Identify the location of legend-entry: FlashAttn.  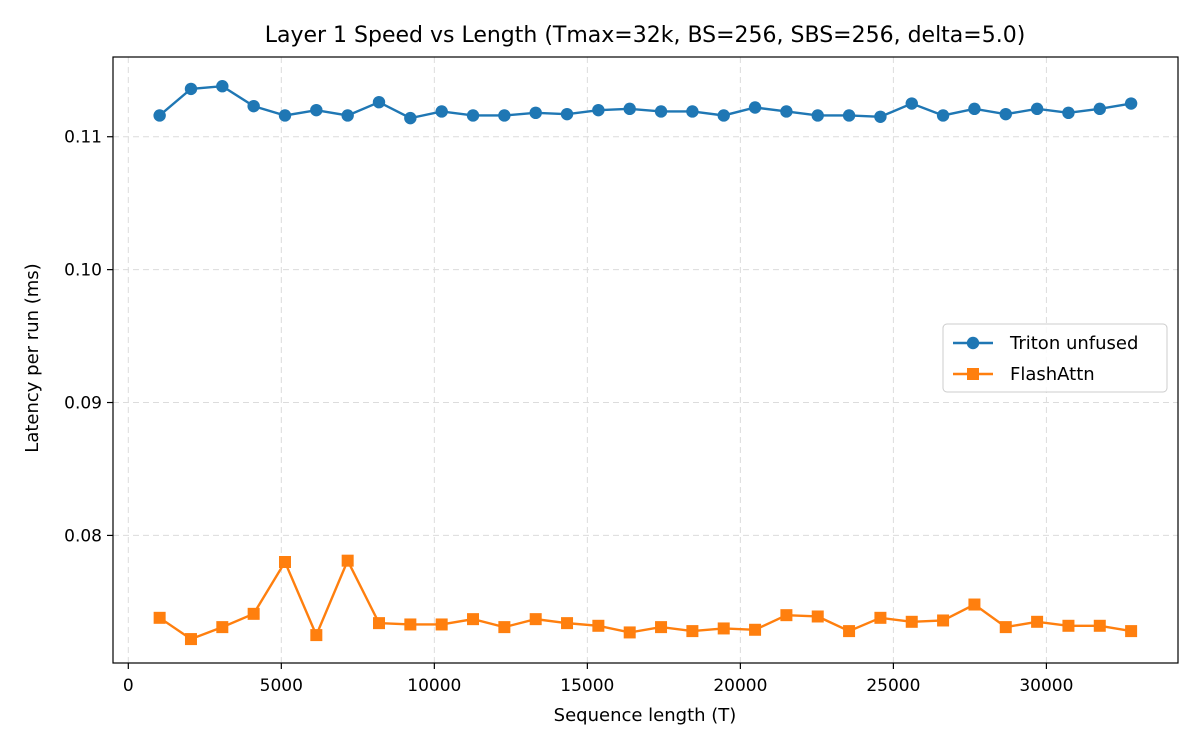
(1024, 374).